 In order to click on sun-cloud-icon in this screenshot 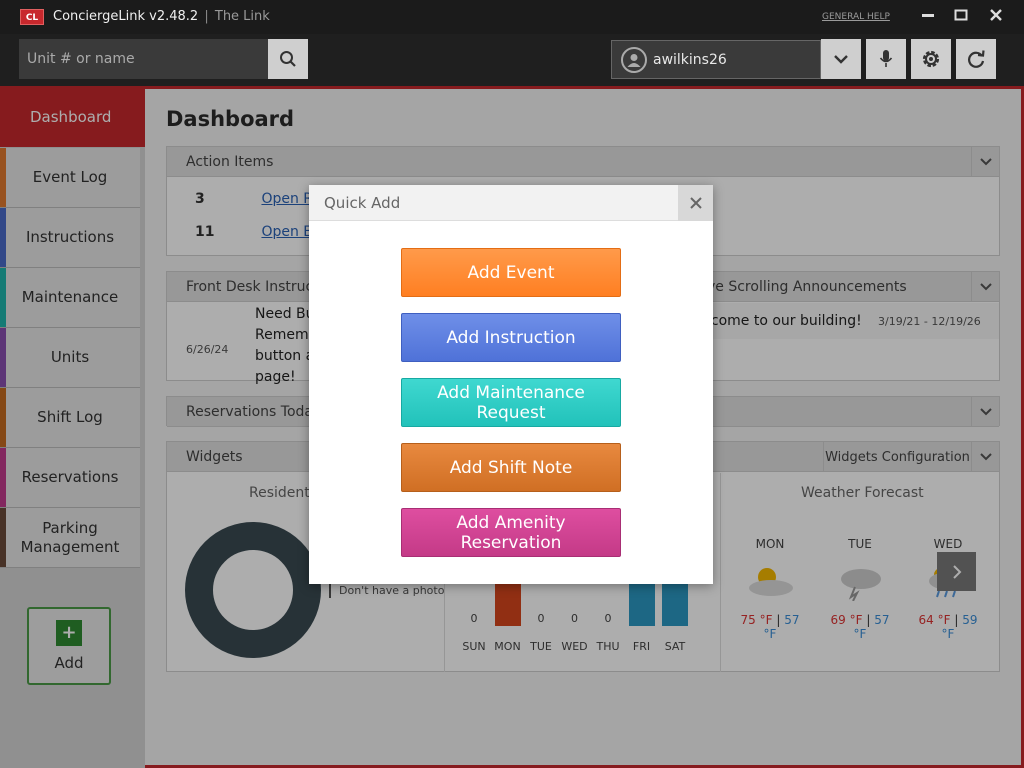, I will do `click(771, 582)`.